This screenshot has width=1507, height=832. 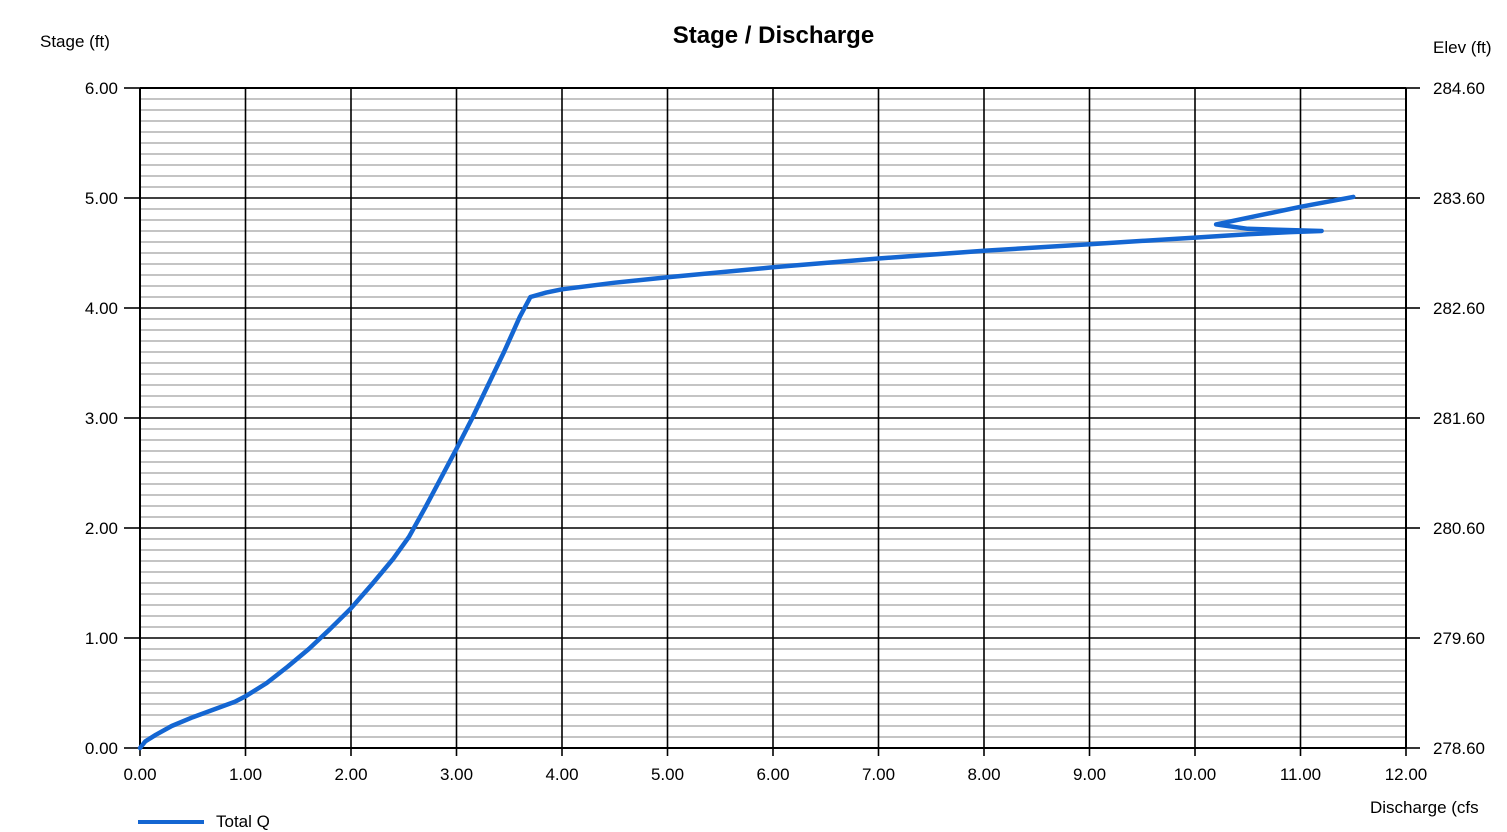 I want to click on x-tick-label: 6.00, so click(x=772, y=774).